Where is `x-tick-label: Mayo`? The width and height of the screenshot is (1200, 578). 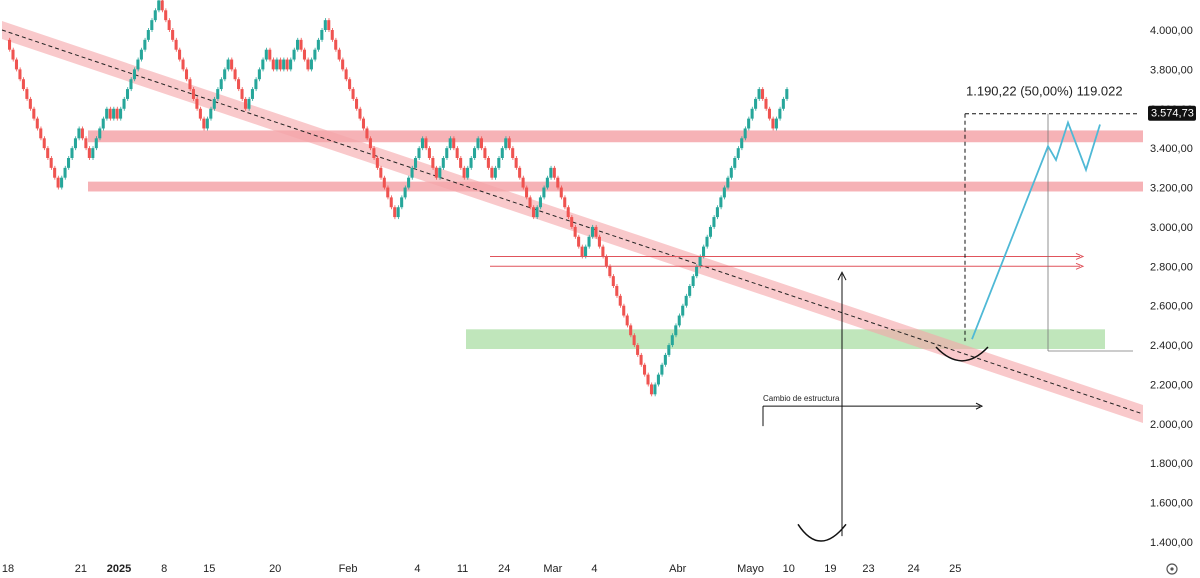
x-tick-label: Mayo is located at coordinates (750, 569).